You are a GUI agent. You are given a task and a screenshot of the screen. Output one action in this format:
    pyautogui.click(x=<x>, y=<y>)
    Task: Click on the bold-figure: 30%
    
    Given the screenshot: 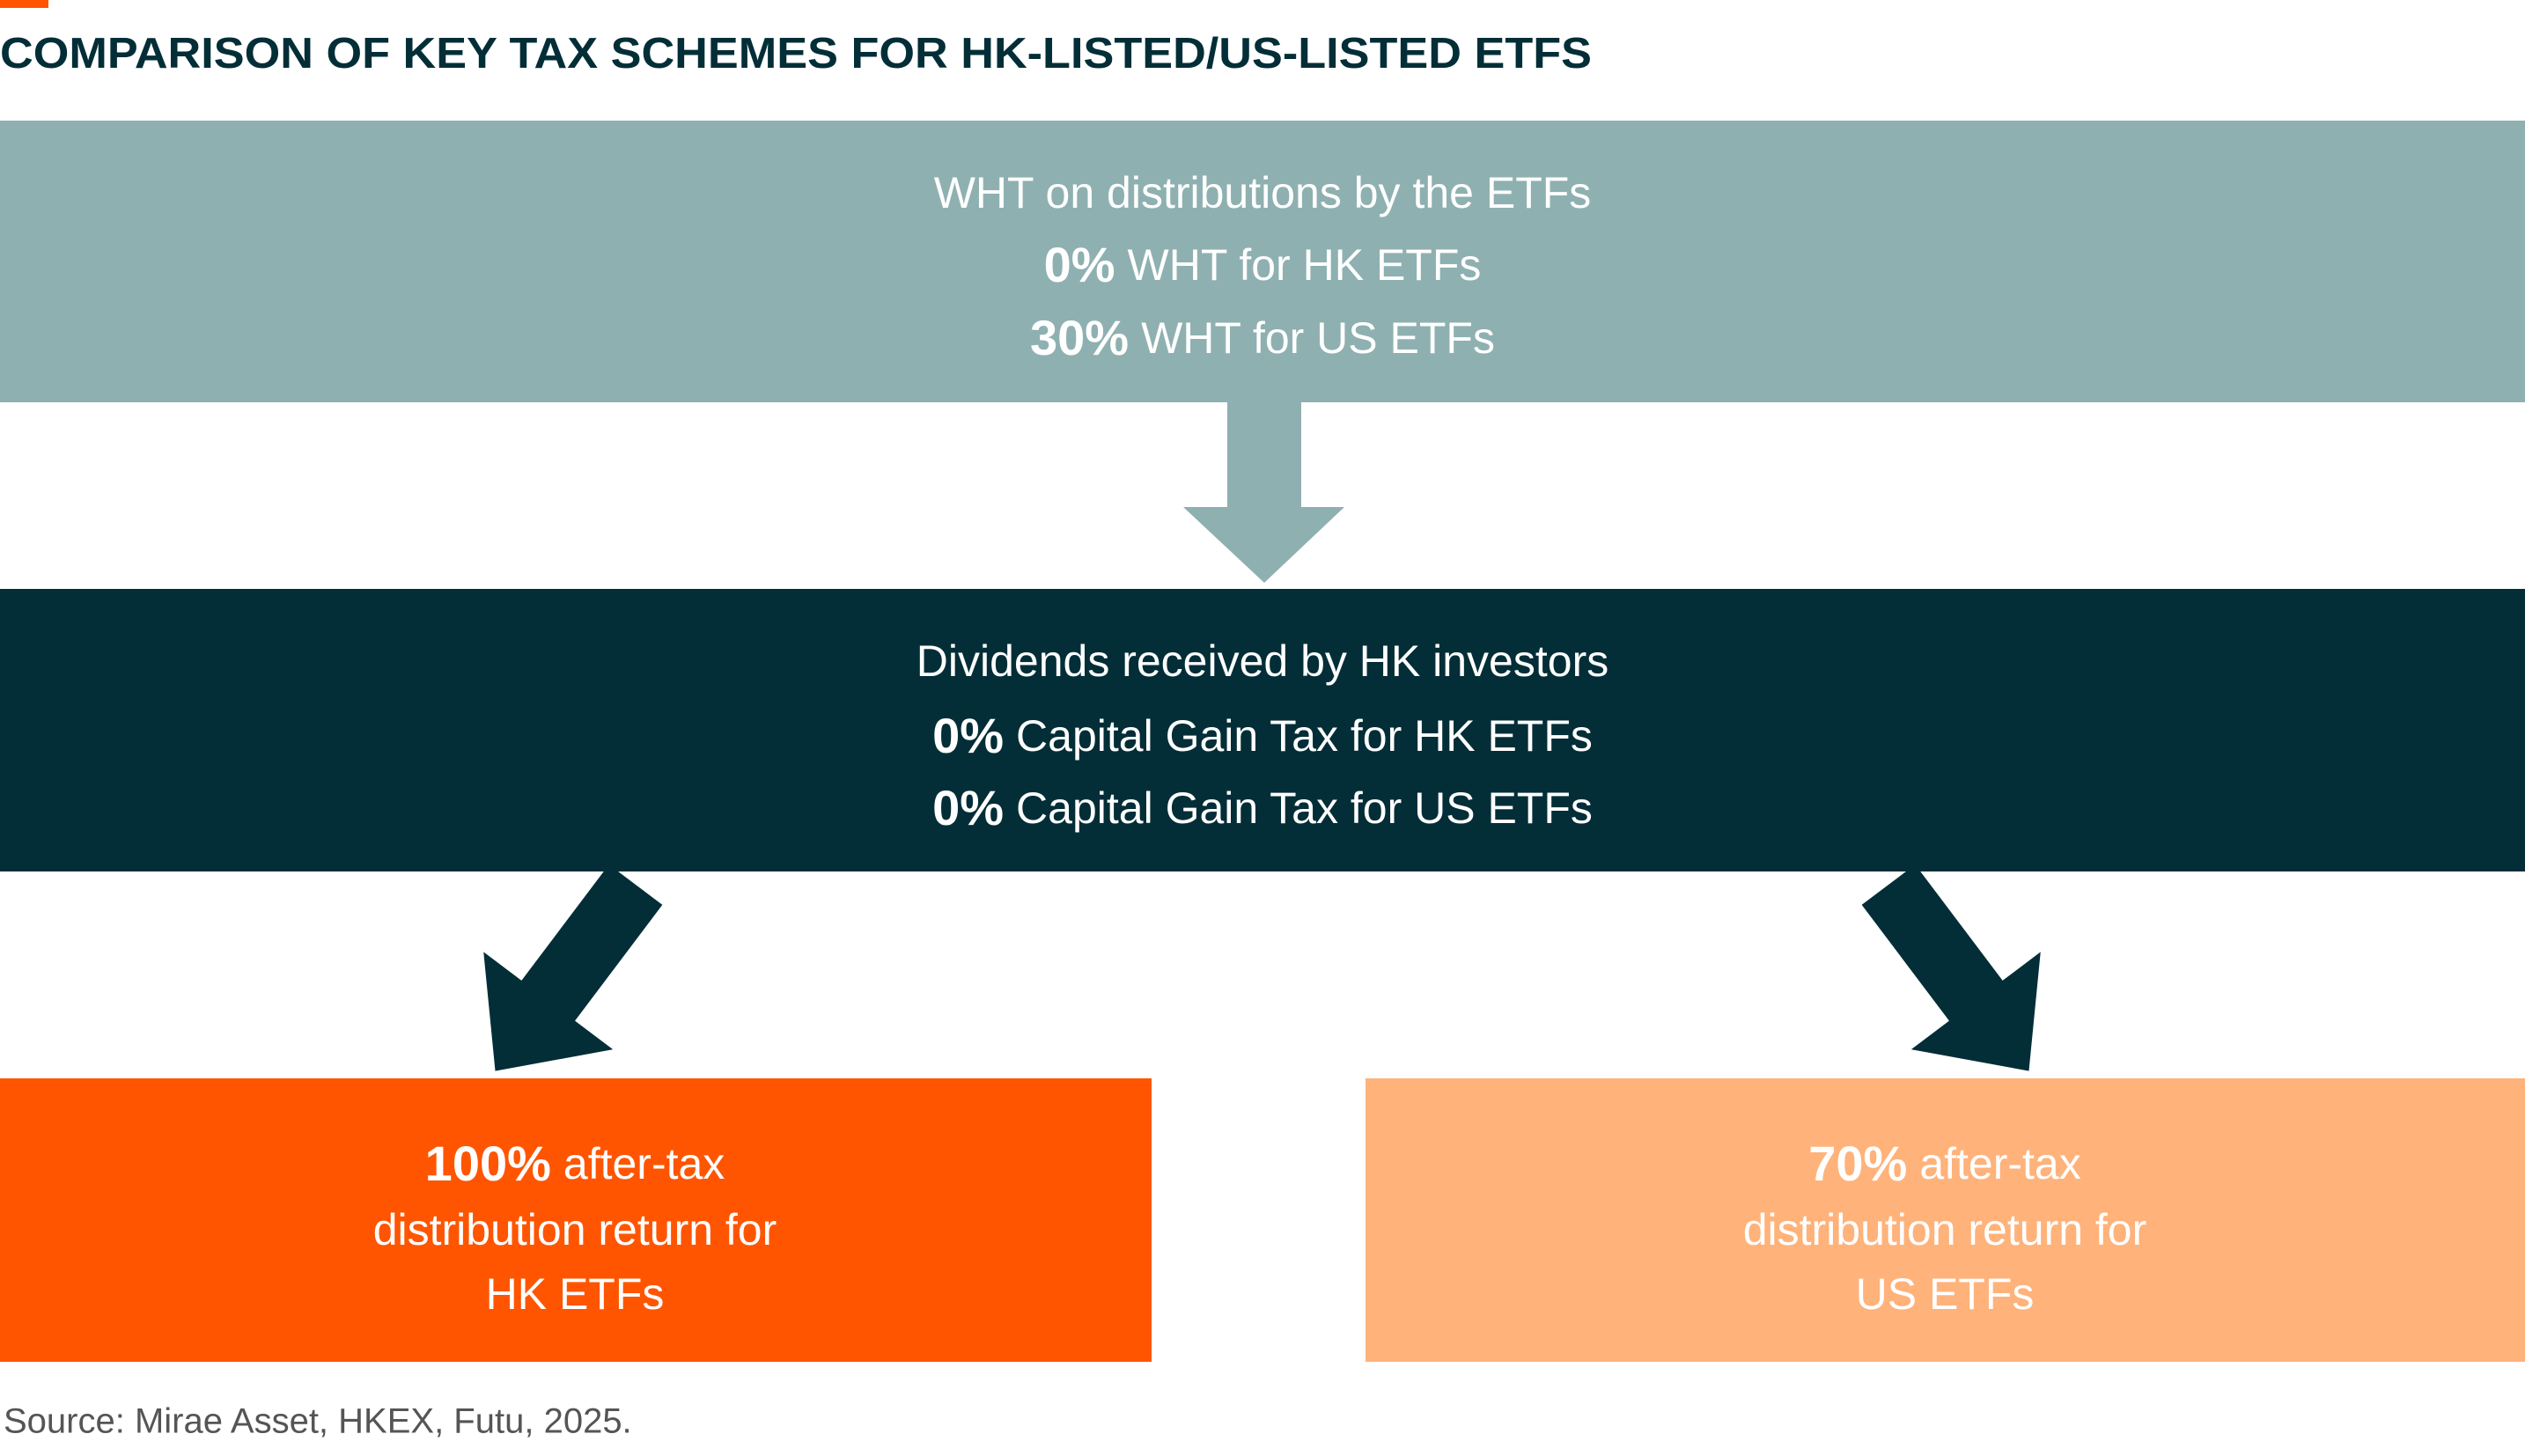 What is the action you would take?
    pyautogui.click(x=1079, y=337)
    